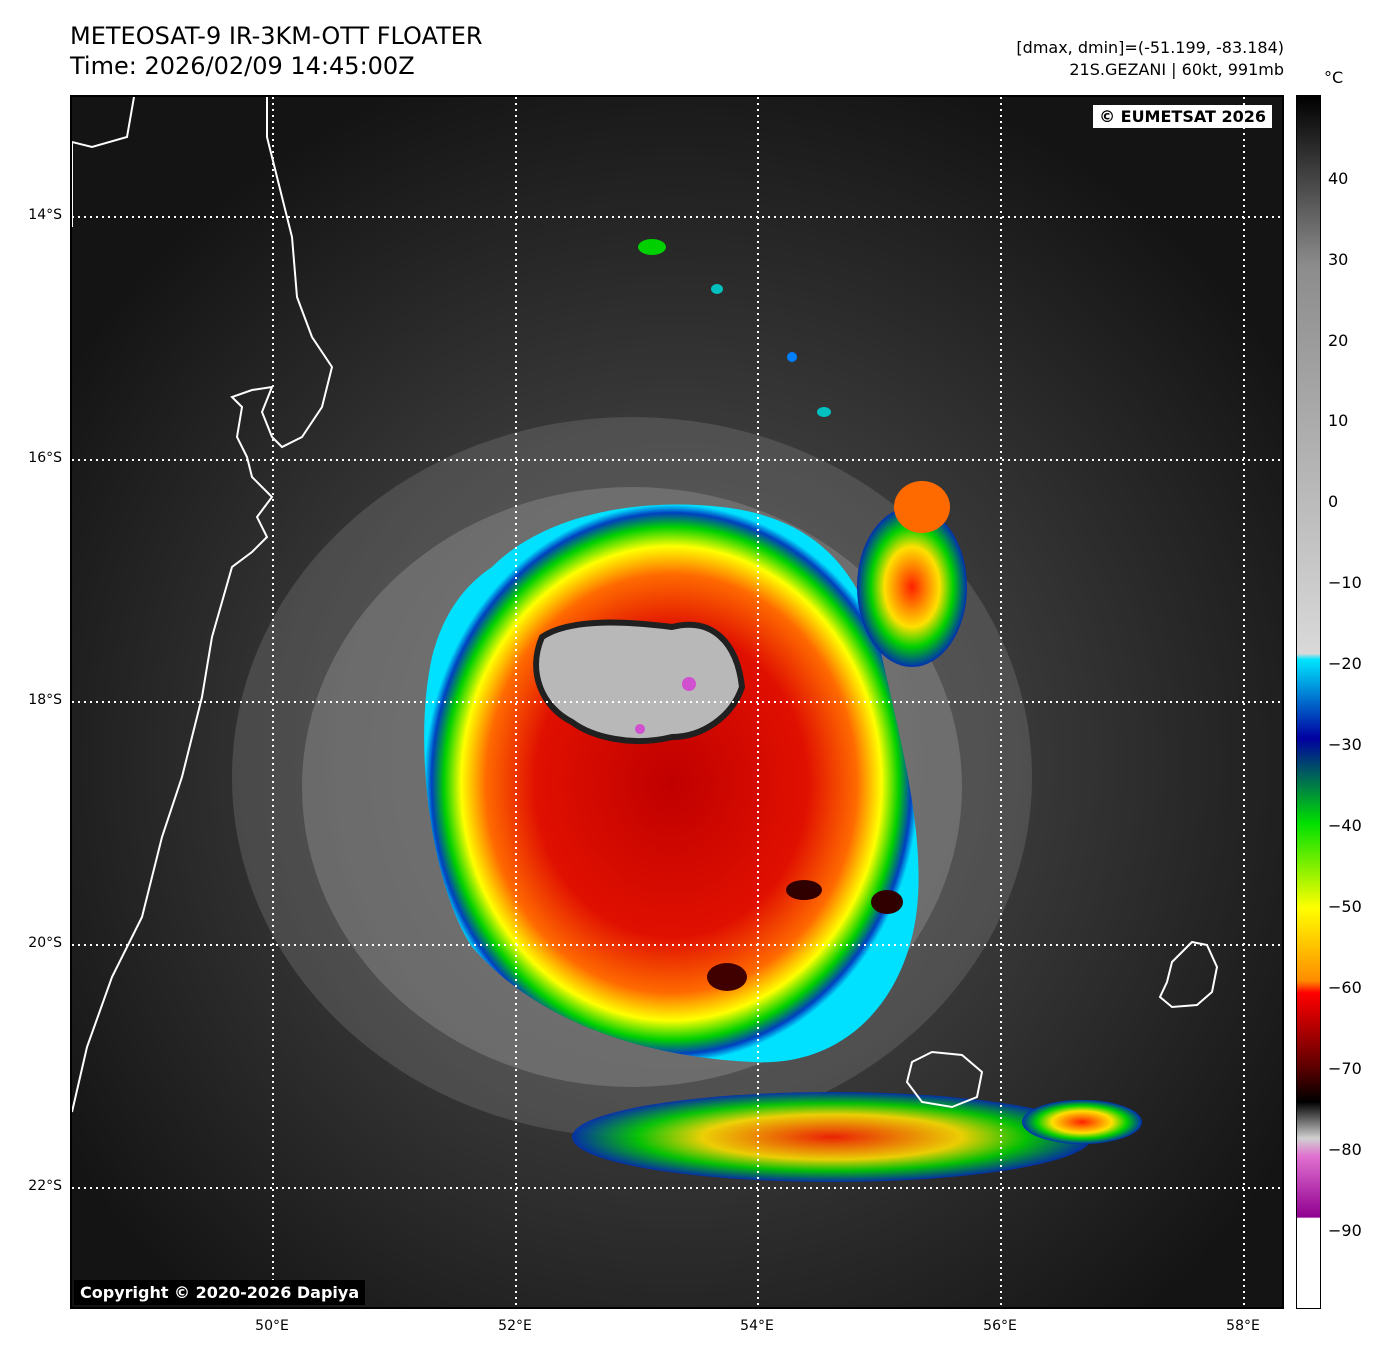  I want to click on cbar-tick-m70: −70, so click(1345, 1068).